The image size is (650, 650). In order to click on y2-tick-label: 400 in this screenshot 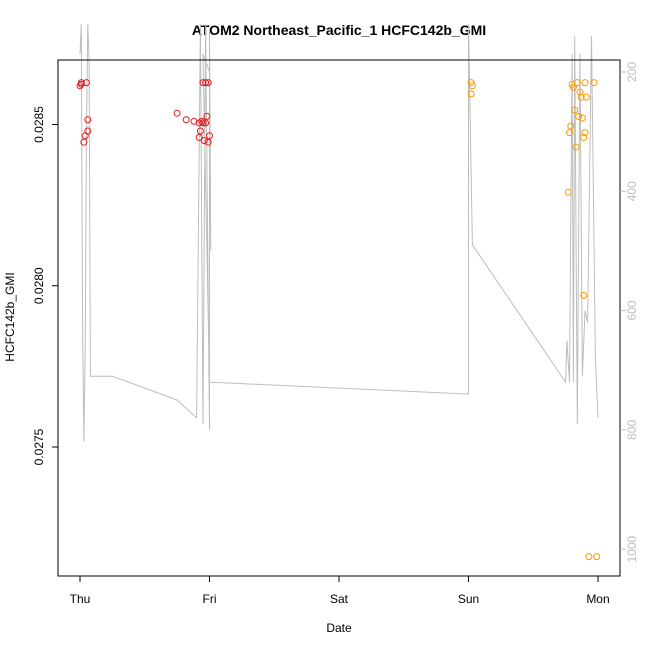, I will do `click(632, 191)`.